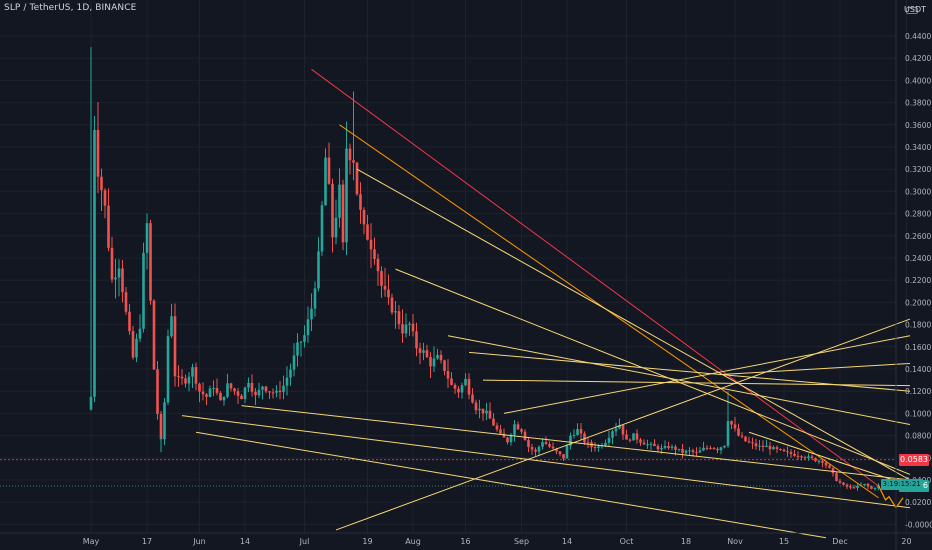 This screenshot has height=550, width=932. What do you see at coordinates (918, 169) in the screenshot?
I see `y-tick-label: 0.3200` at bounding box center [918, 169].